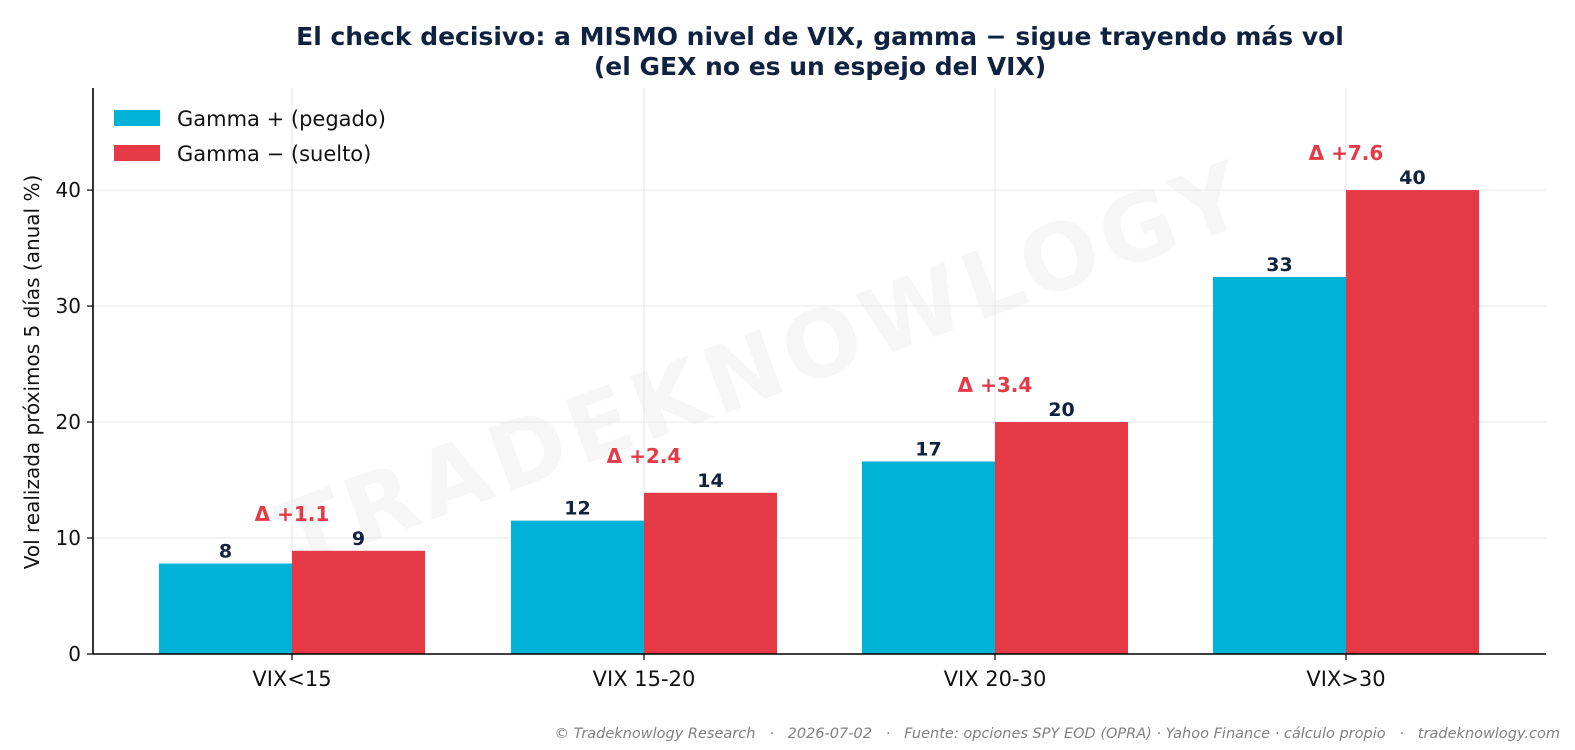 This screenshot has width=1575, height=750. What do you see at coordinates (1279, 265) in the screenshot?
I see `bar-value-label: 33` at bounding box center [1279, 265].